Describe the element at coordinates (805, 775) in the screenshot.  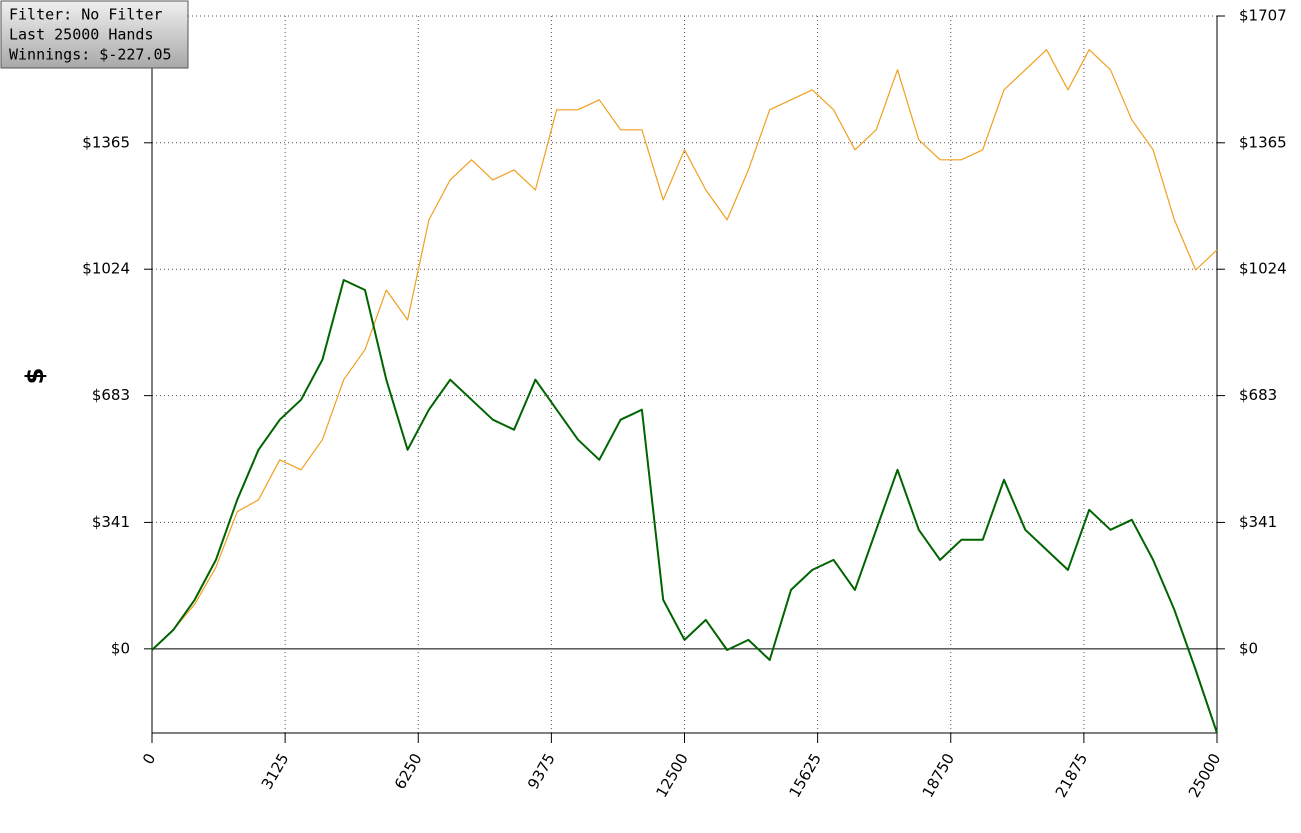
I see `x-tick-label: 15625` at that location.